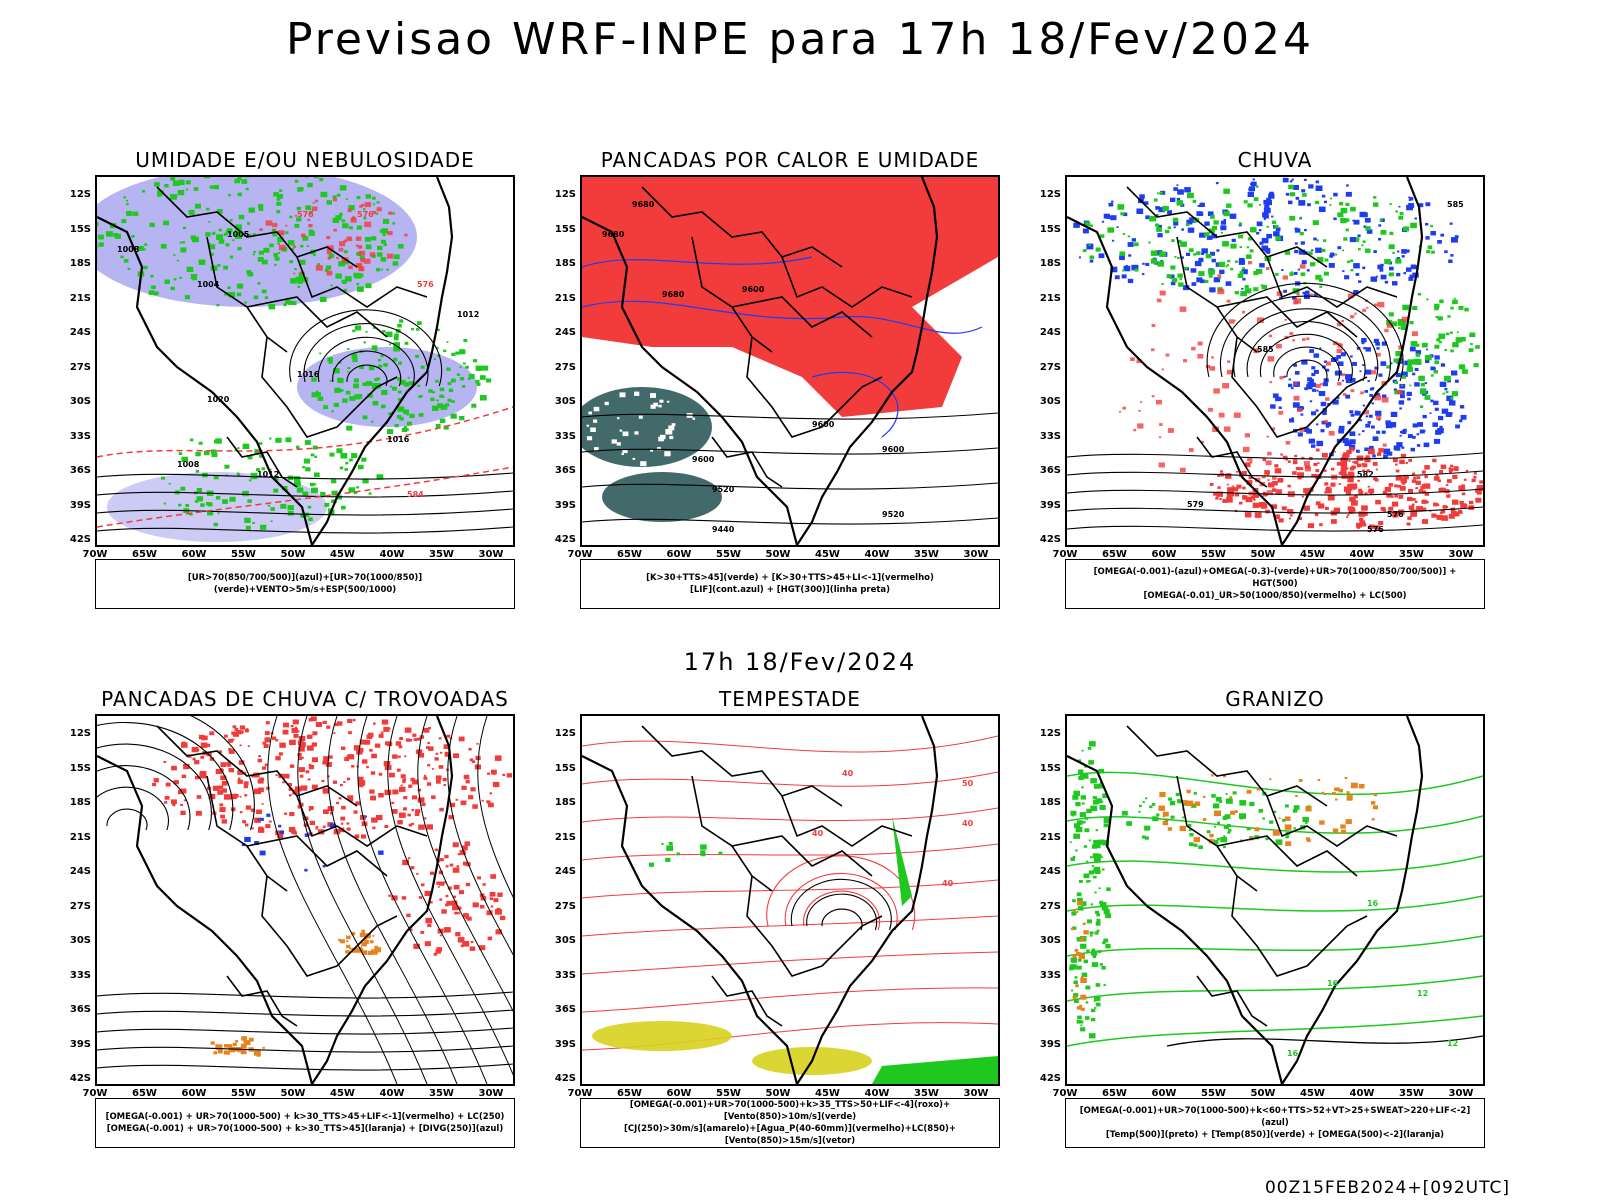 The height and width of the screenshot is (1200, 1600). Describe the element at coordinates (80, 1009) in the screenshot. I see `latitude-tick-label: 36S` at that location.